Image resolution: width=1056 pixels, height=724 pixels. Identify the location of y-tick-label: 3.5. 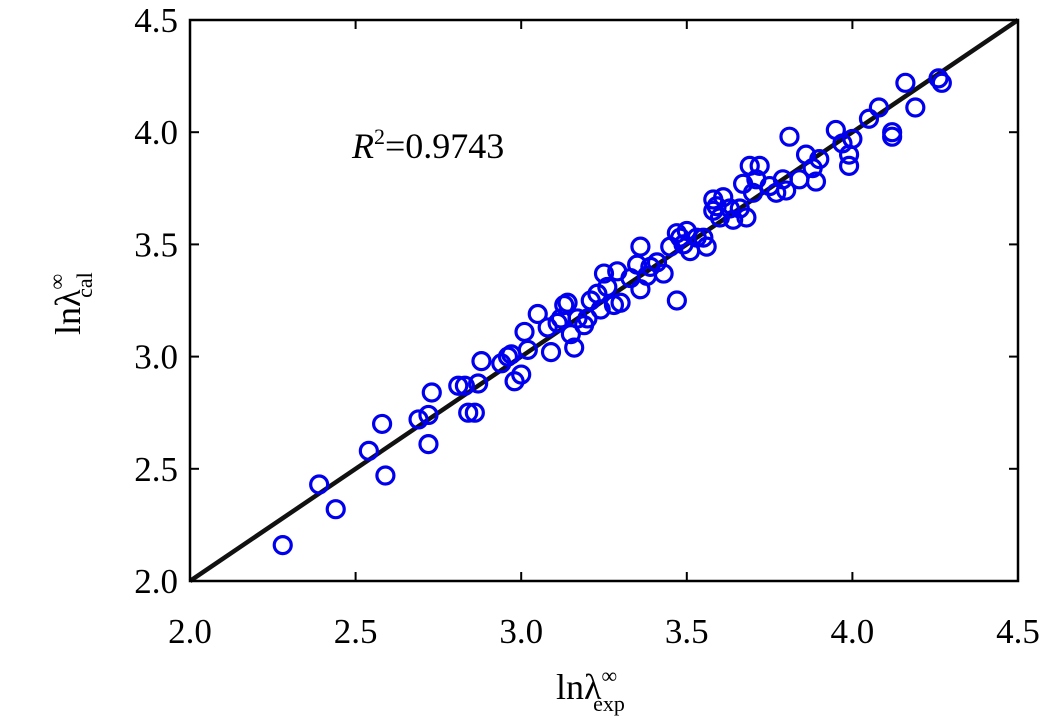
(156, 244).